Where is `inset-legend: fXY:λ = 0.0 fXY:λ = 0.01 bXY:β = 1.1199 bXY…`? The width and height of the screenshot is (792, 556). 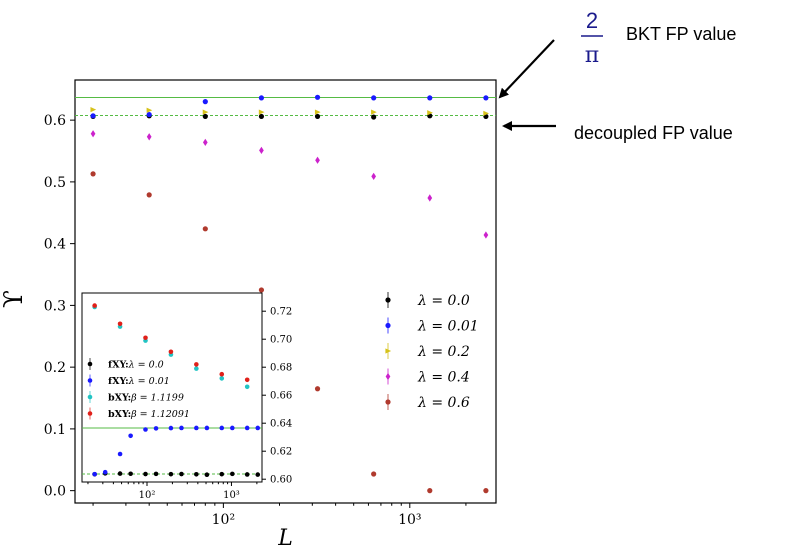 inset-legend: fXY:λ = 0.0 fXY:λ = 0.01 bXY:β = 1.1199 bXY… is located at coordinates (138, 389).